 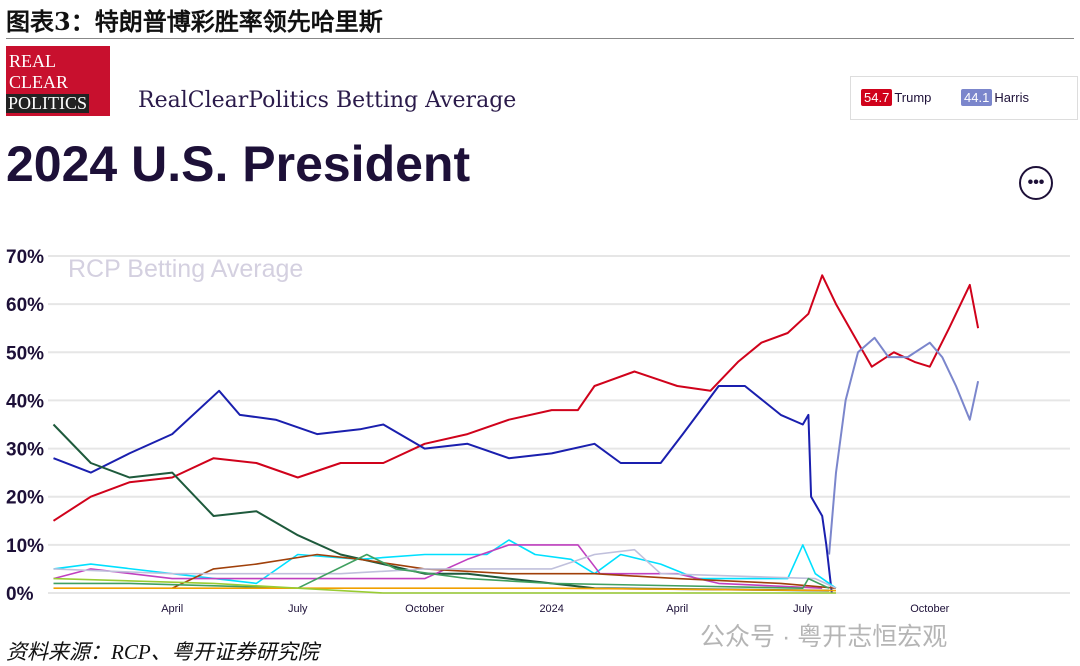 What do you see at coordinates (58, 81) in the screenshot?
I see `rcp-logo: REAL CLEAR POLITICS` at bounding box center [58, 81].